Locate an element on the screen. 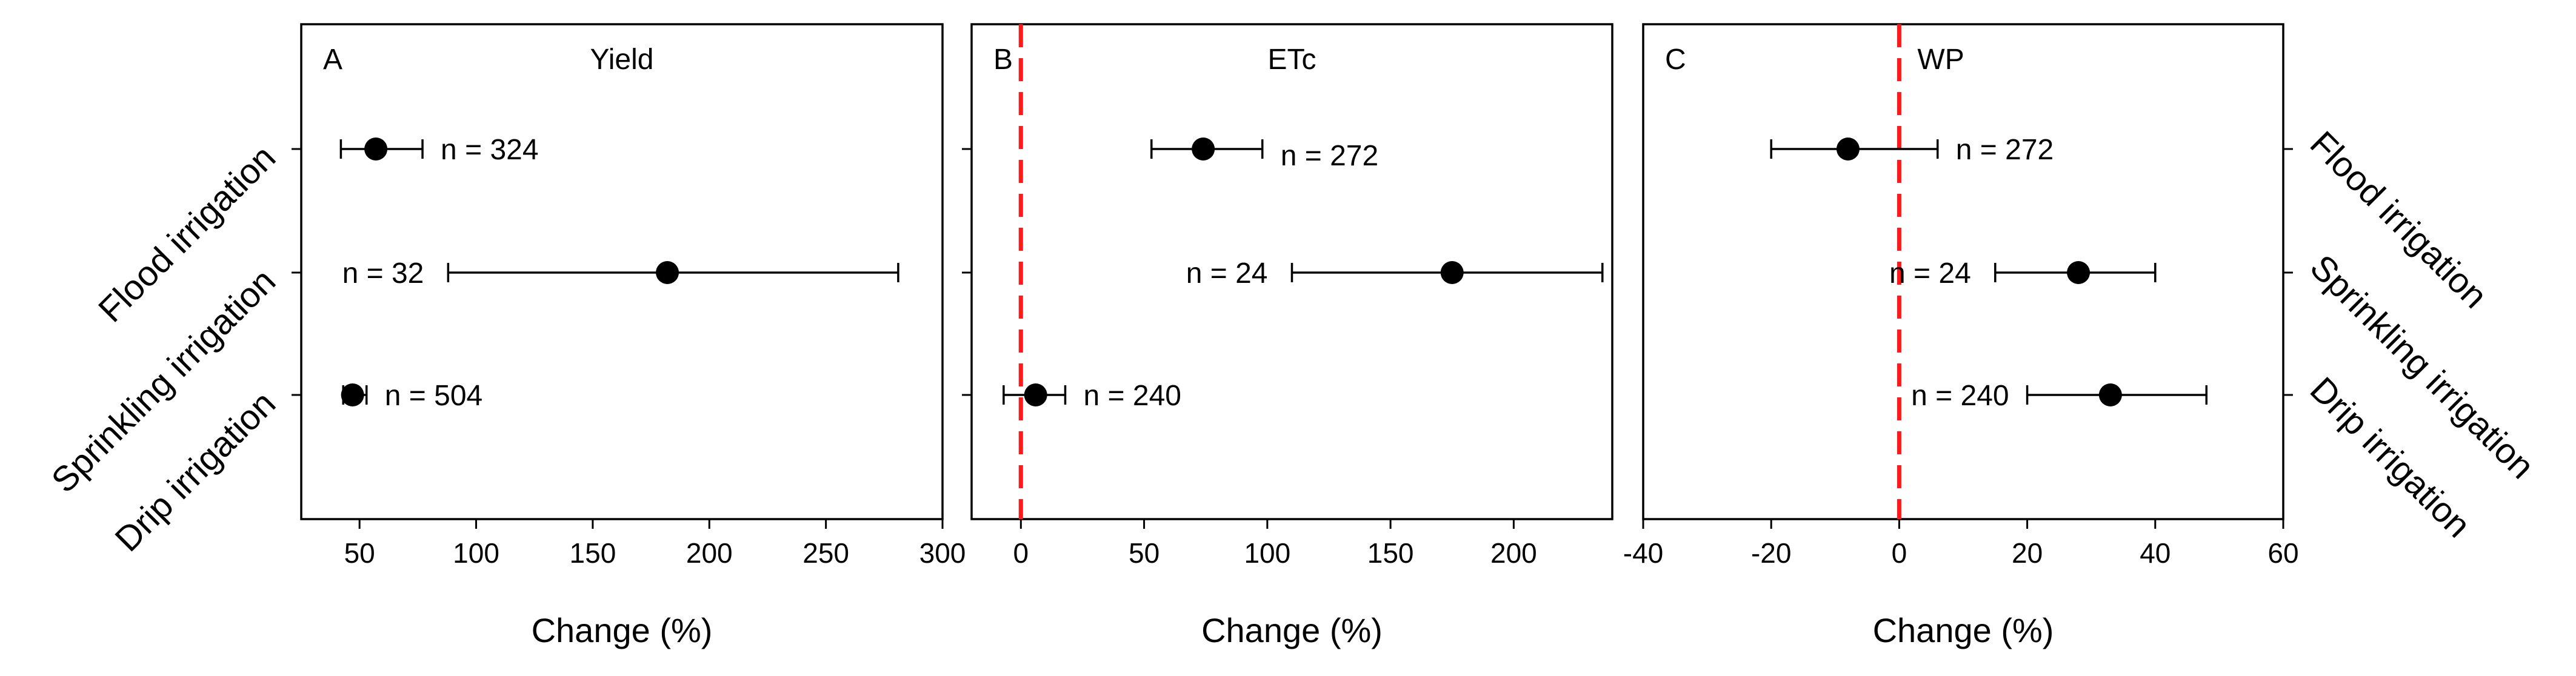 Image resolution: width=2576 pixels, height=676 pixels. x-tick-label: 250 is located at coordinates (825, 553).